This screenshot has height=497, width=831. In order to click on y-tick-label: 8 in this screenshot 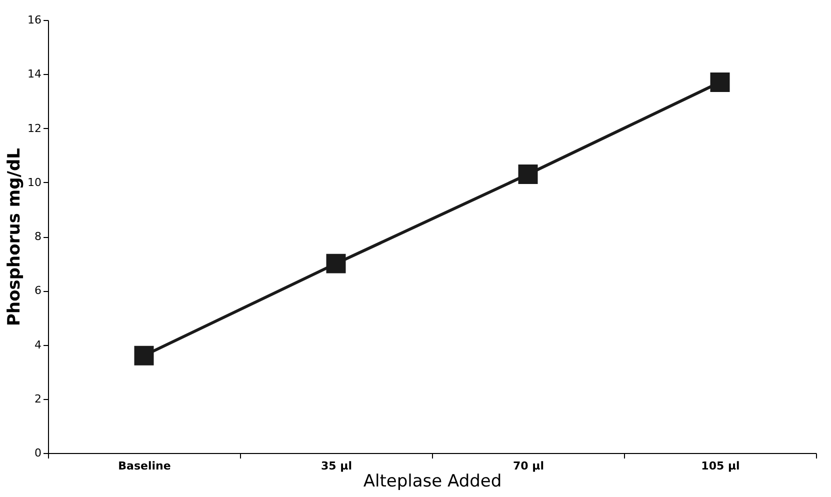, I will do `click(38, 236)`.